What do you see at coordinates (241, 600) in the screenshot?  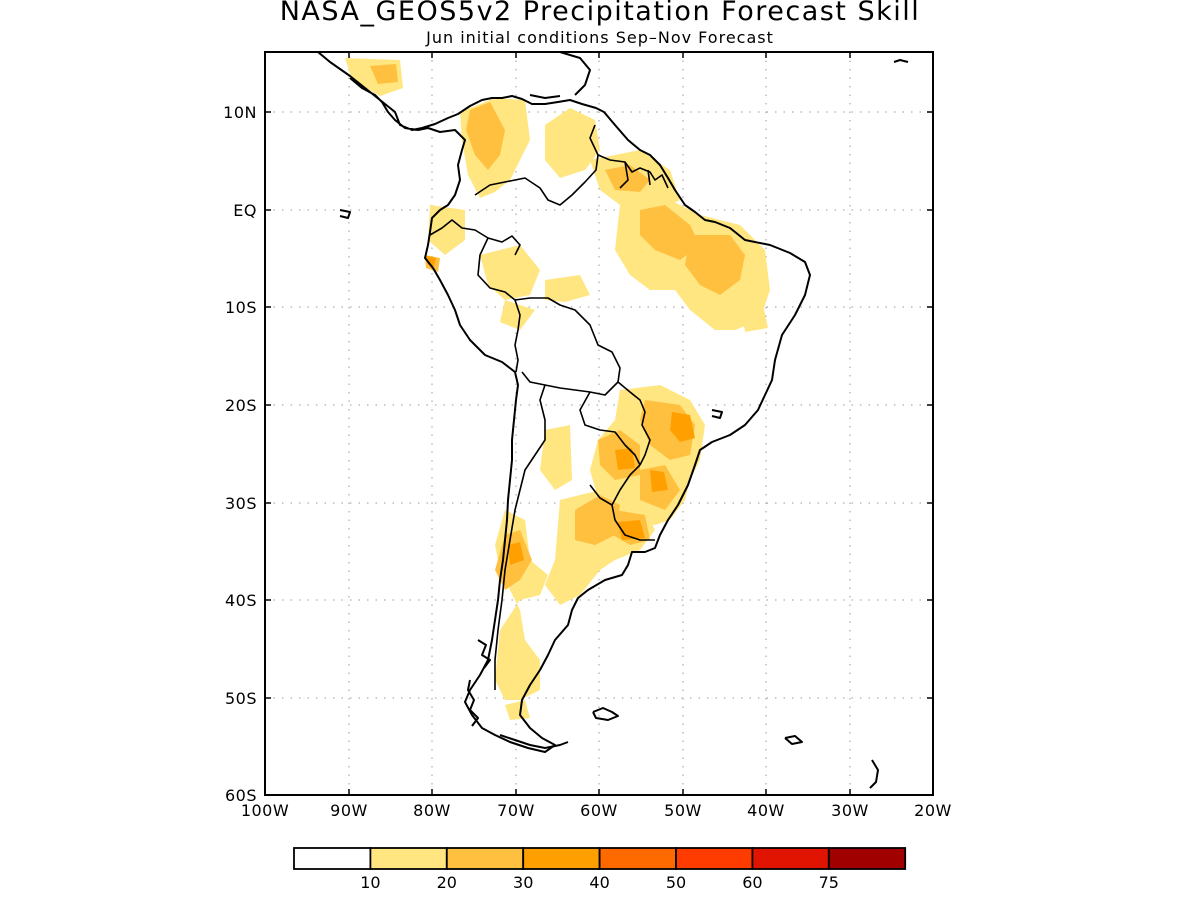 I see `y-tick-label: 40S` at bounding box center [241, 600].